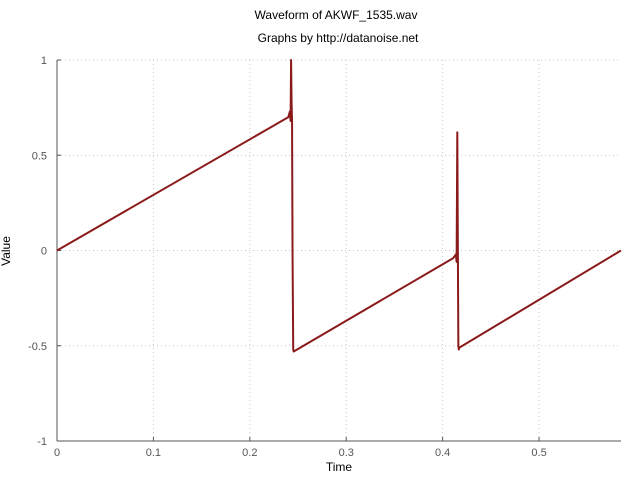 This screenshot has width=640, height=480. I want to click on x-tick-label: 0.2, so click(249, 453).